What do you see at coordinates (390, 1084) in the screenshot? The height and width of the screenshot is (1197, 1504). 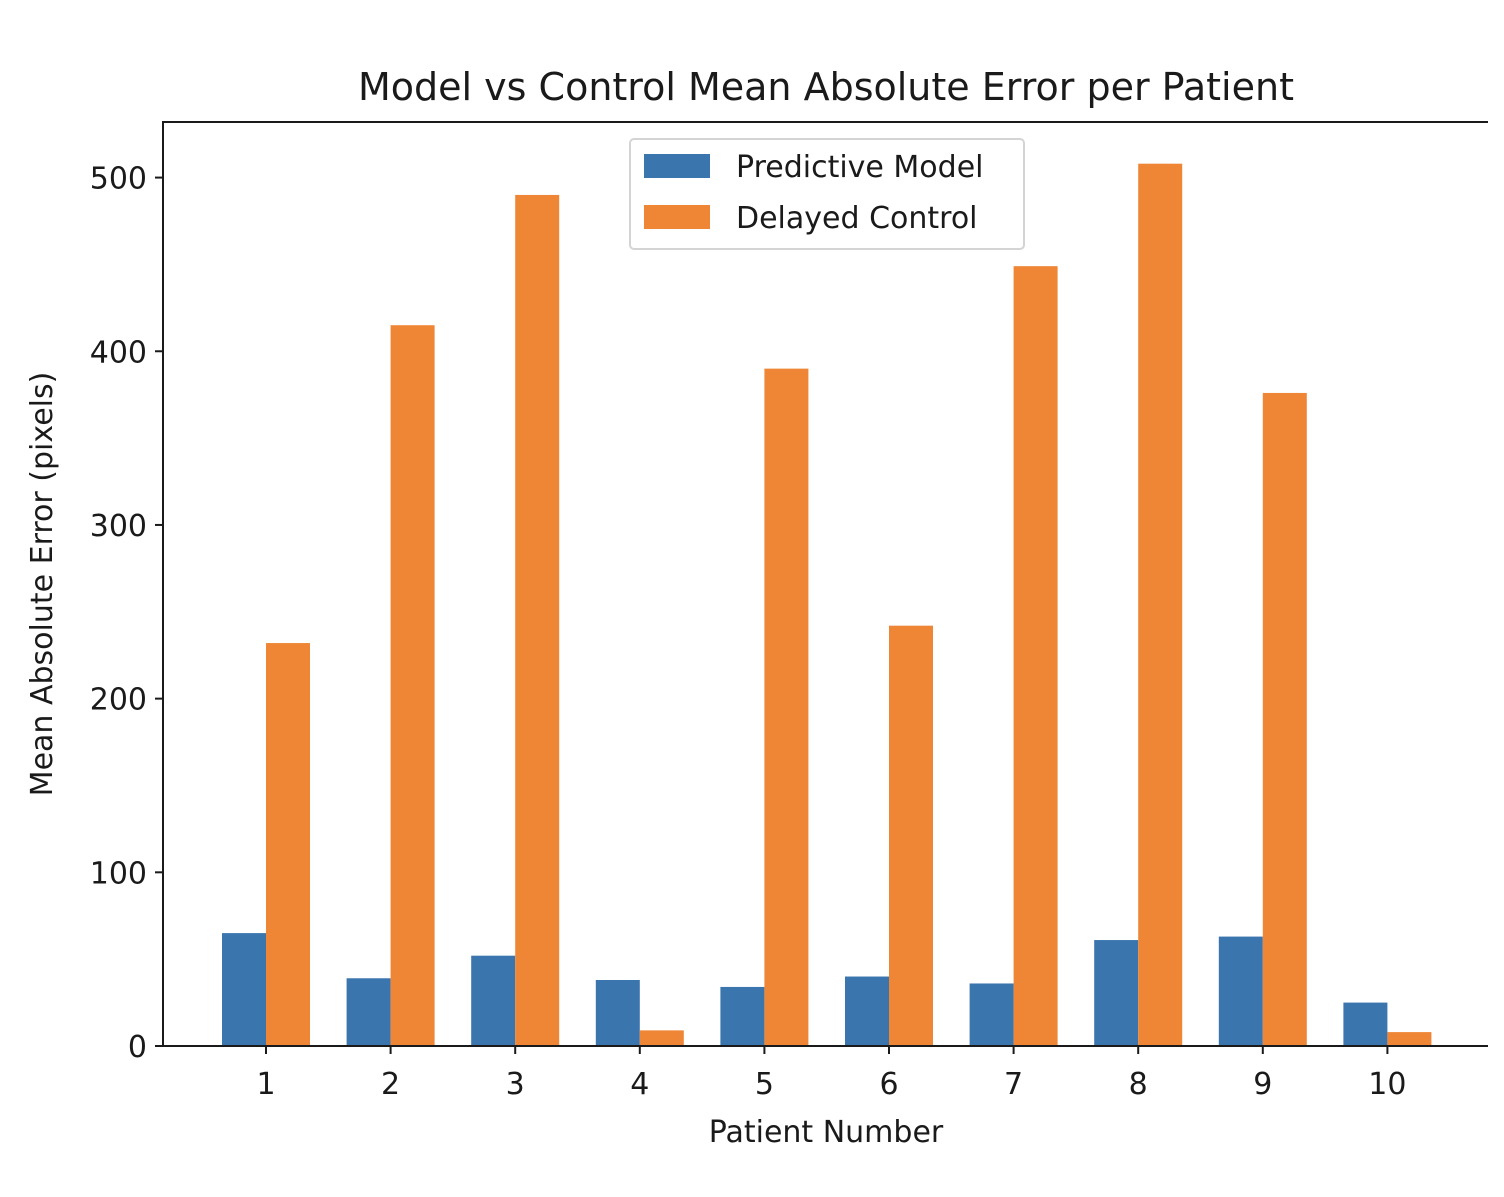 I see `x-tick-label: 2` at bounding box center [390, 1084].